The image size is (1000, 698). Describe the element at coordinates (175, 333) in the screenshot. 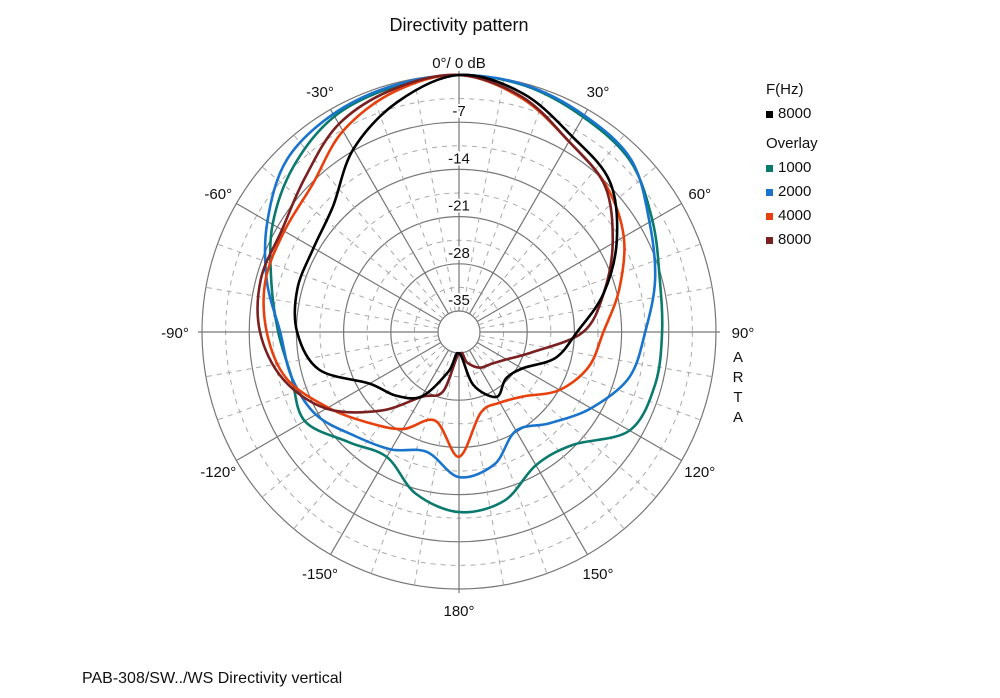

I see `angle-tick-label: -90°` at that location.